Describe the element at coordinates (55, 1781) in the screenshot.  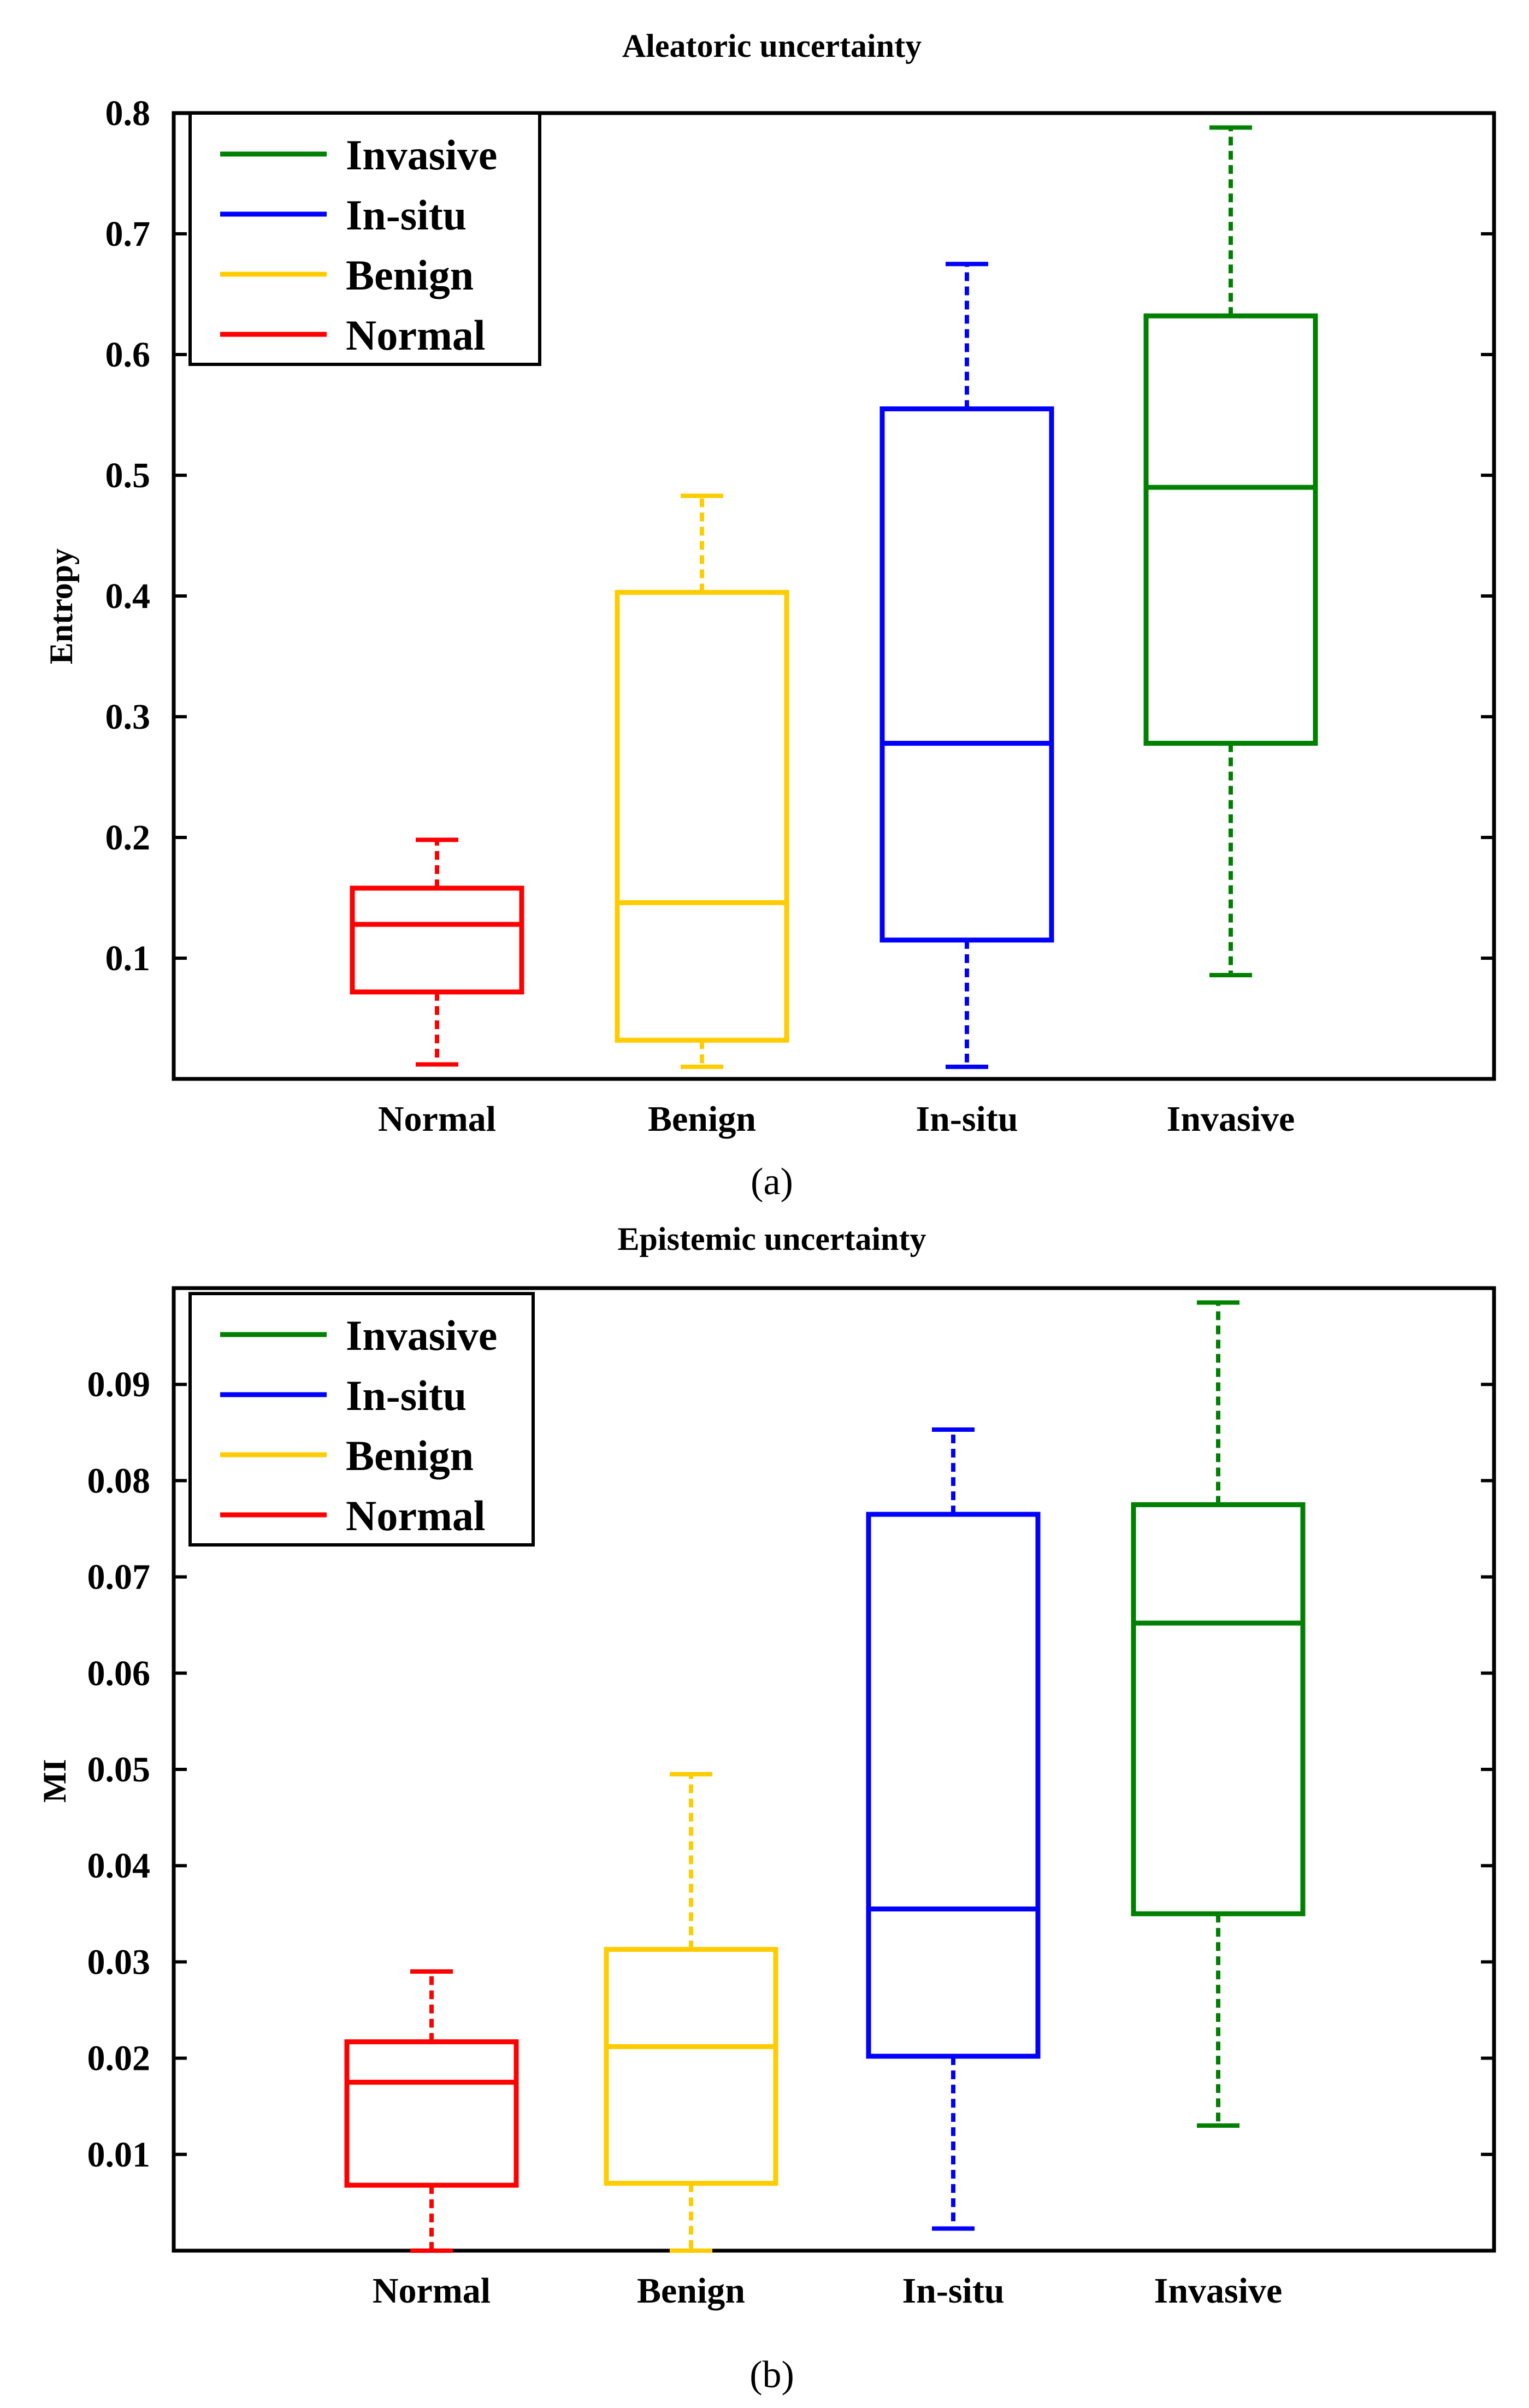
I see `y-axis-label: MI` at that location.